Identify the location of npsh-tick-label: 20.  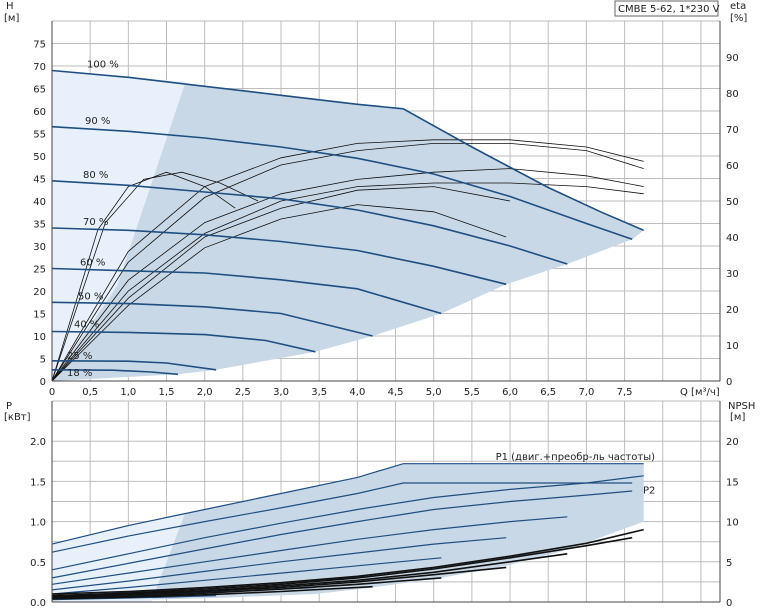
(732, 442).